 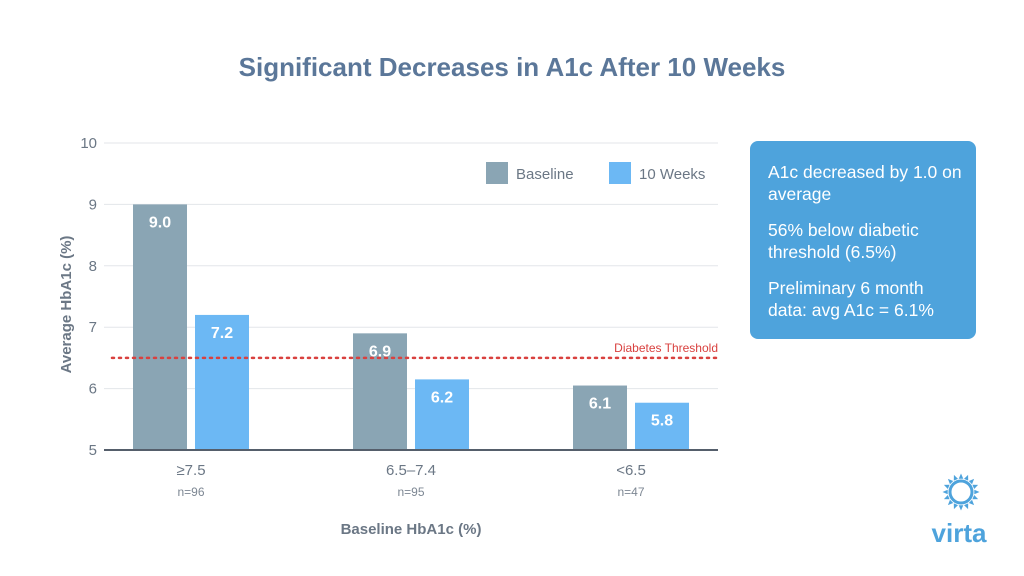 I want to click on y-tick-label: 10, so click(x=88, y=143).